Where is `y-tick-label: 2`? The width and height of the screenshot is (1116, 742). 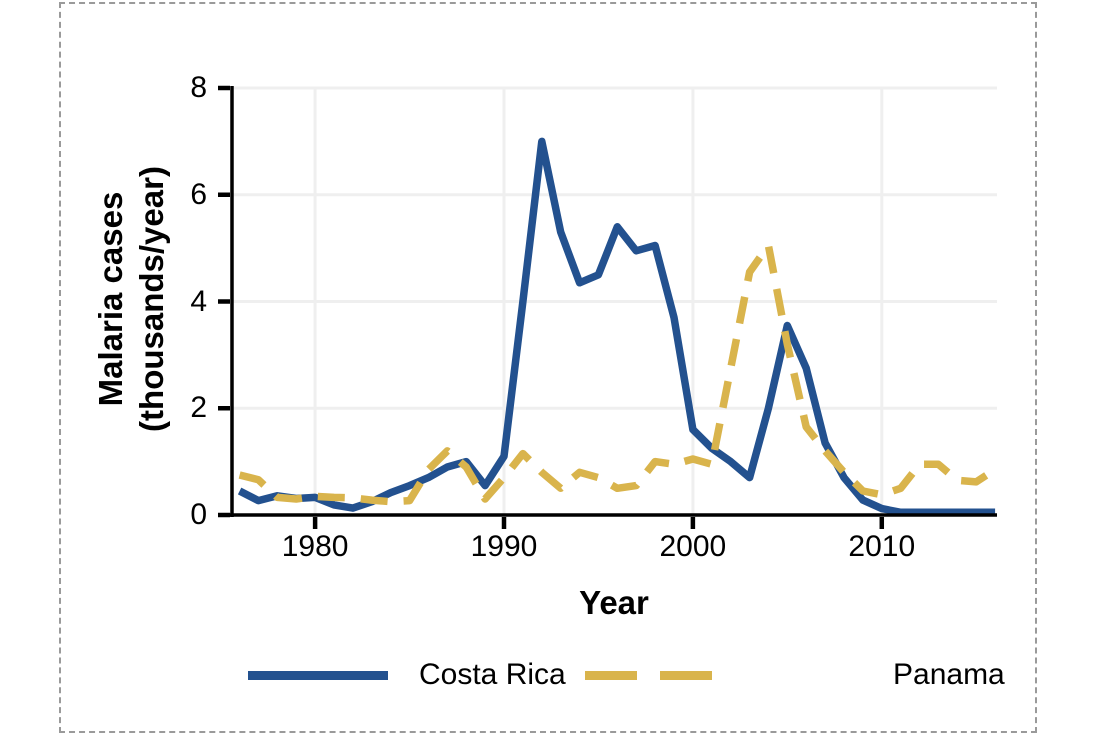
y-tick-label: 2 is located at coordinates (198, 408).